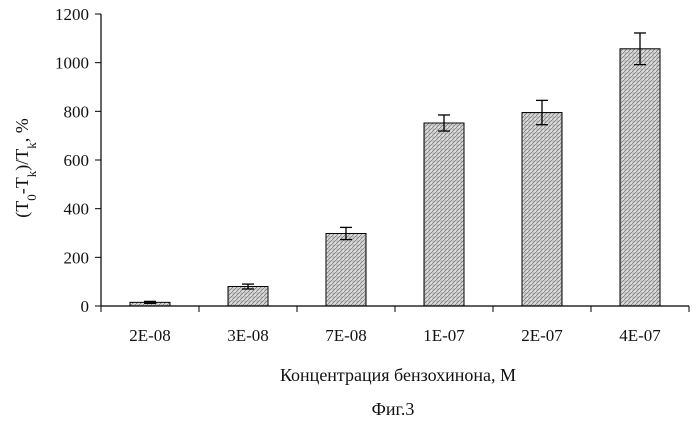 The height and width of the screenshot is (426, 699). I want to click on x-tick-label: 3E-08, so click(248, 335).